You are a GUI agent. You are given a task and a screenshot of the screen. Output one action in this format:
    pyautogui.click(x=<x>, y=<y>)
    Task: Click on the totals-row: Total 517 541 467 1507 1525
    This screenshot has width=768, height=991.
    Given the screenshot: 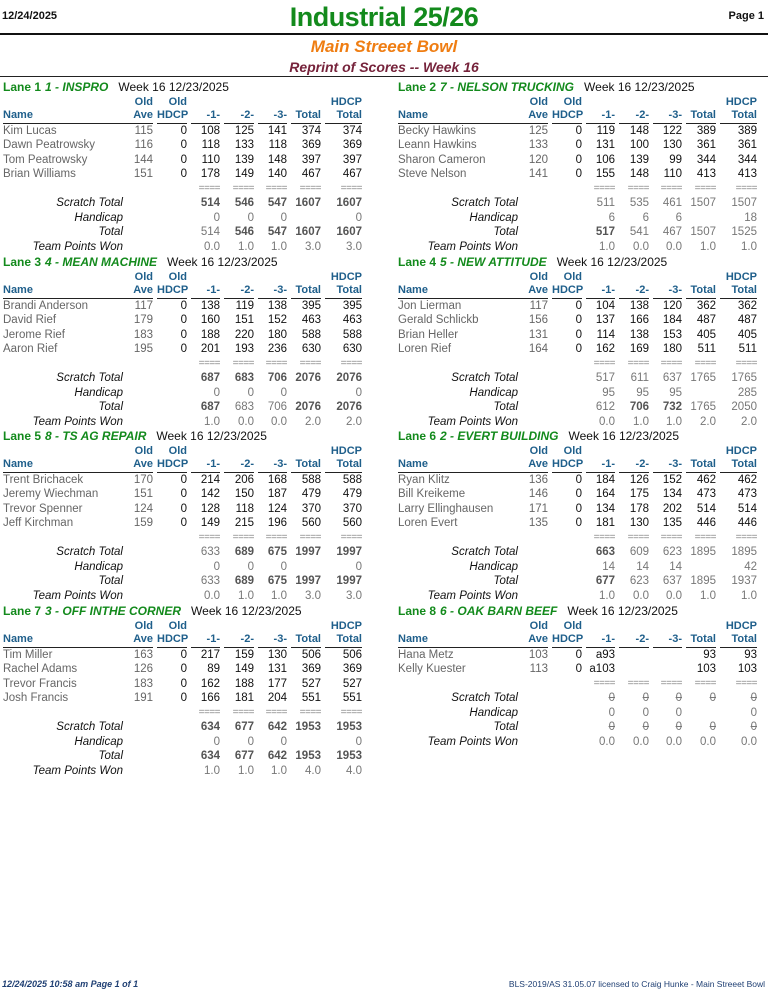 What is the action you would take?
    pyautogui.click(x=583, y=232)
    